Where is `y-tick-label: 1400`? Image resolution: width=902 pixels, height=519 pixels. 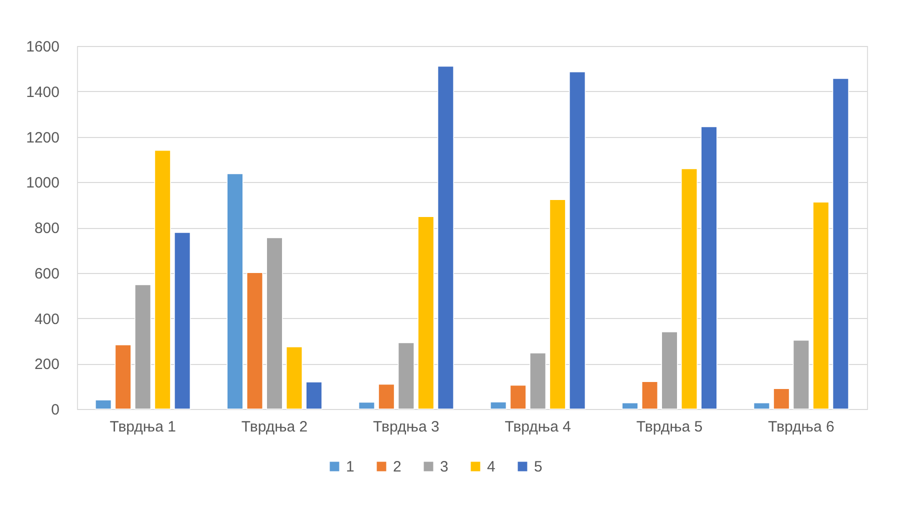 y-tick-label: 1400 is located at coordinates (43, 92).